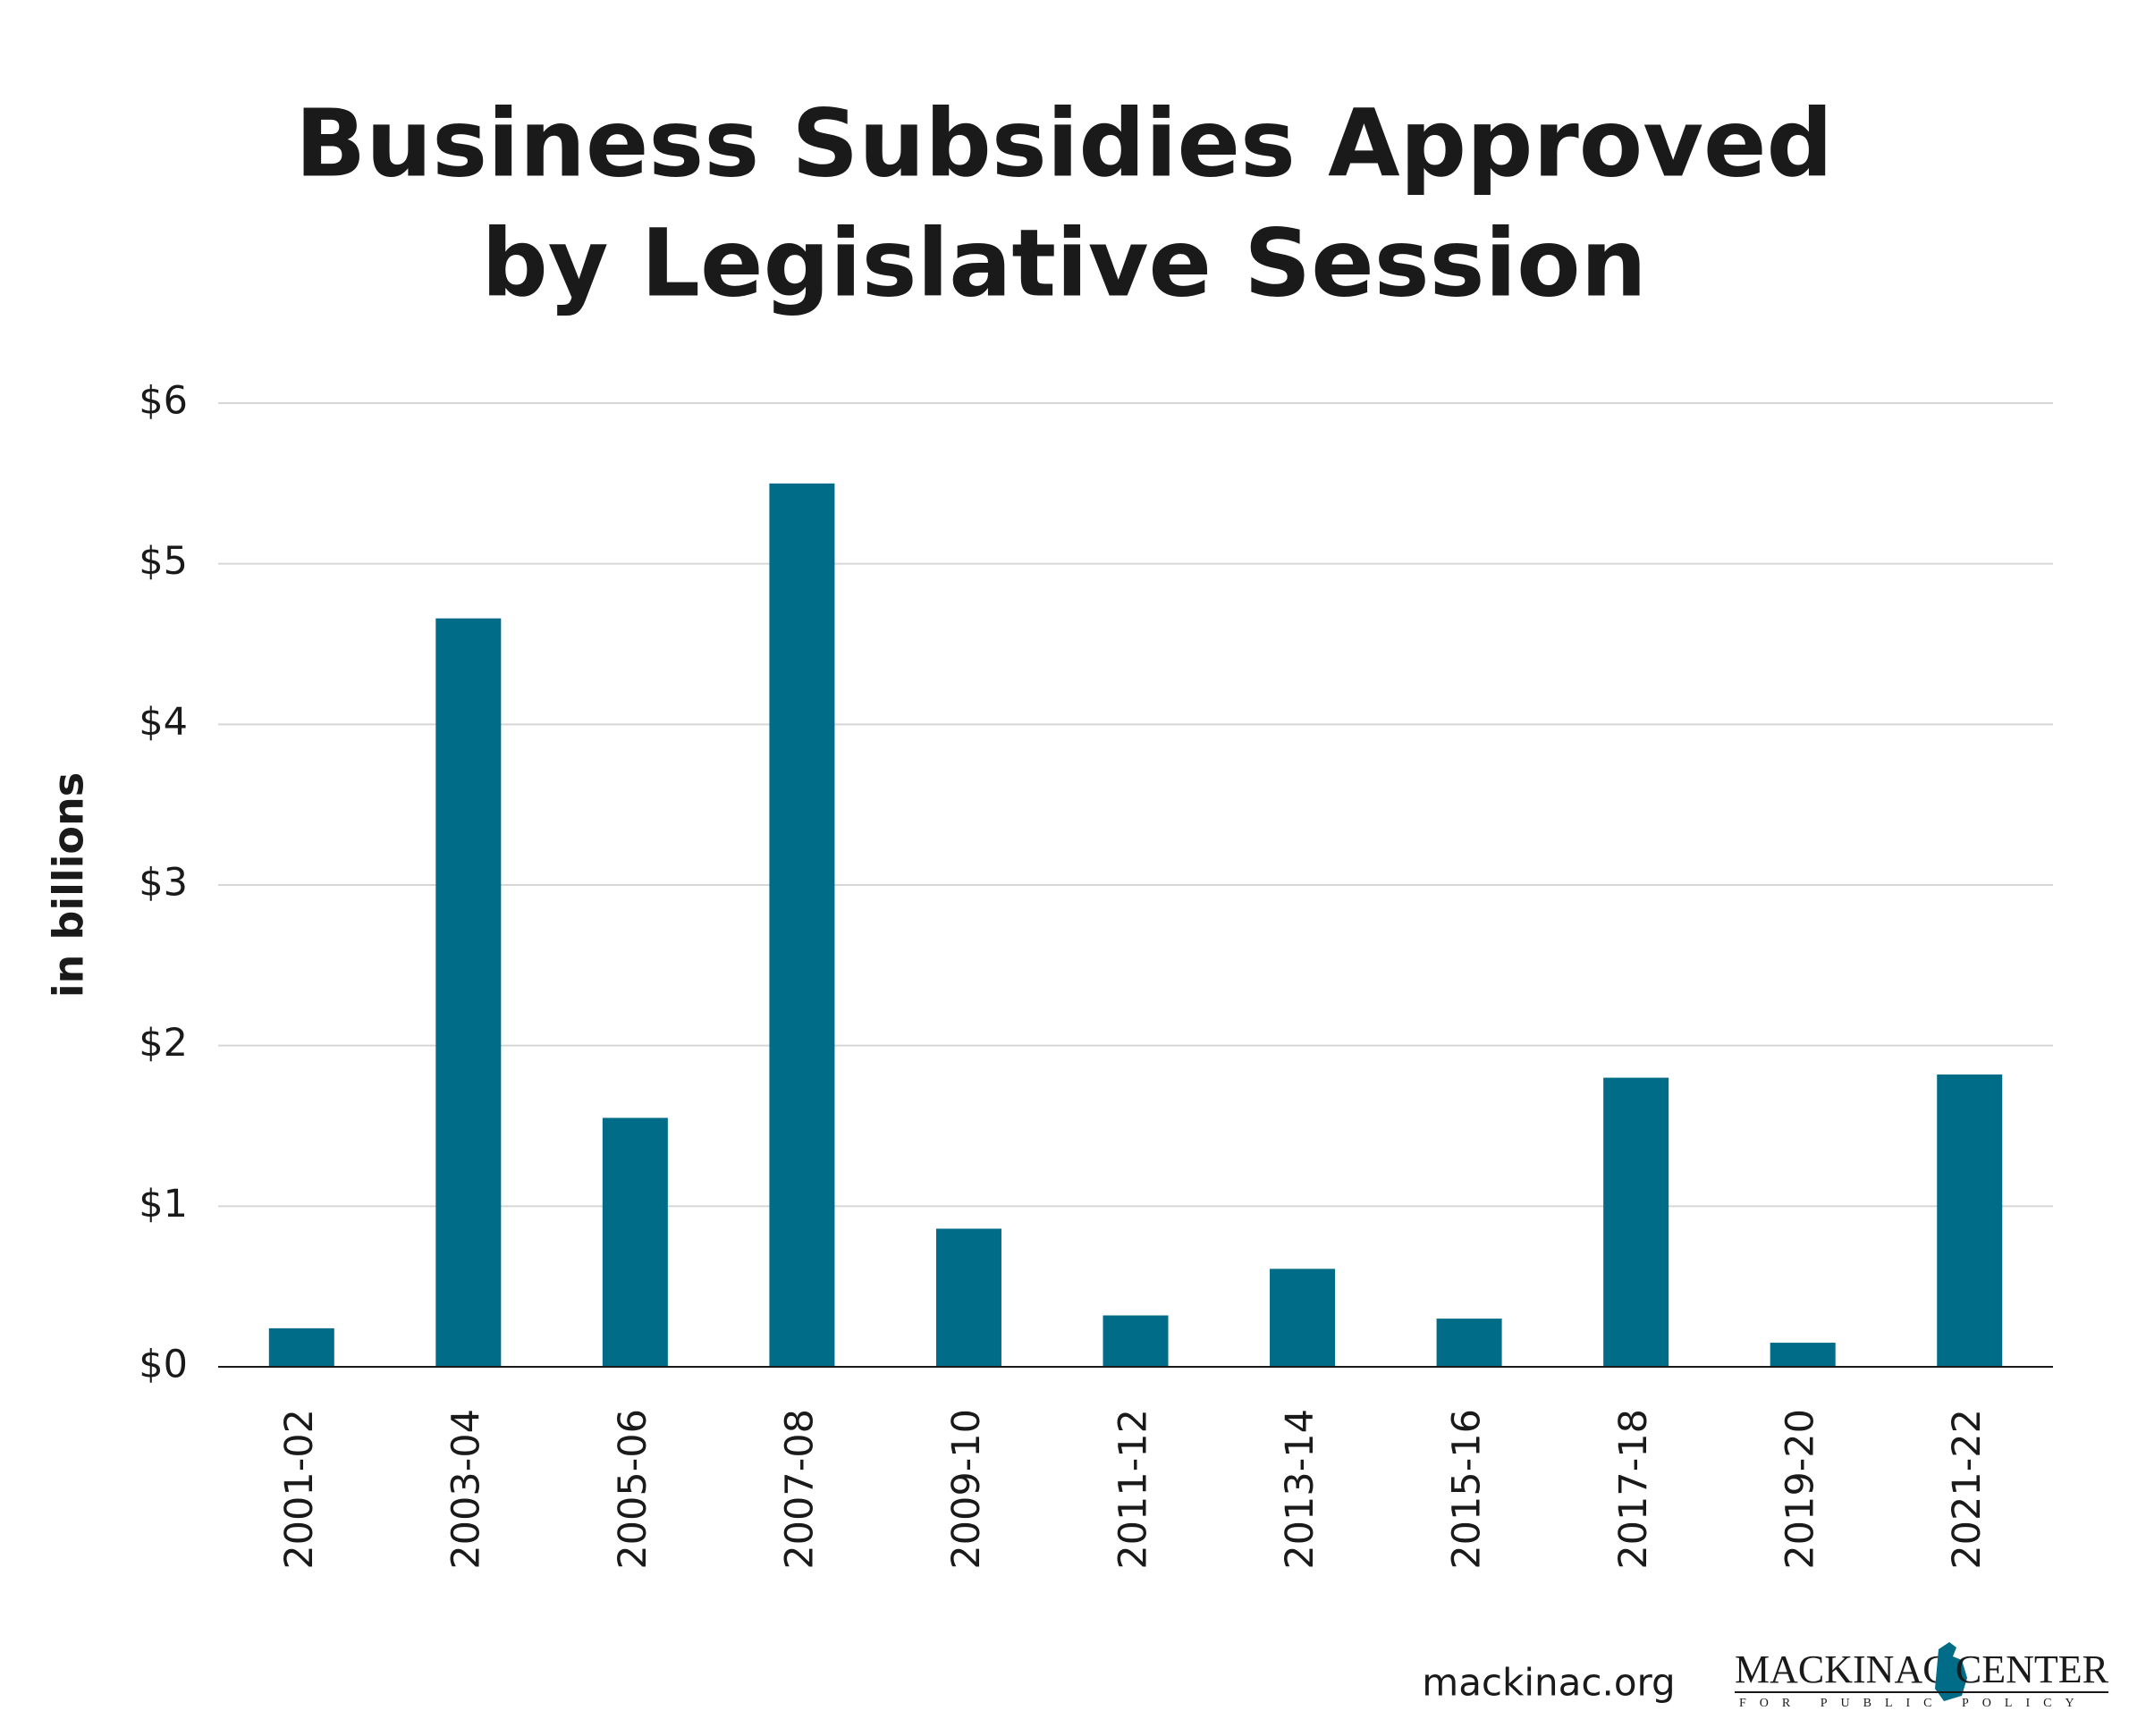  What do you see at coordinates (163, 883) in the screenshot?
I see `y-tick-label: $3` at bounding box center [163, 883].